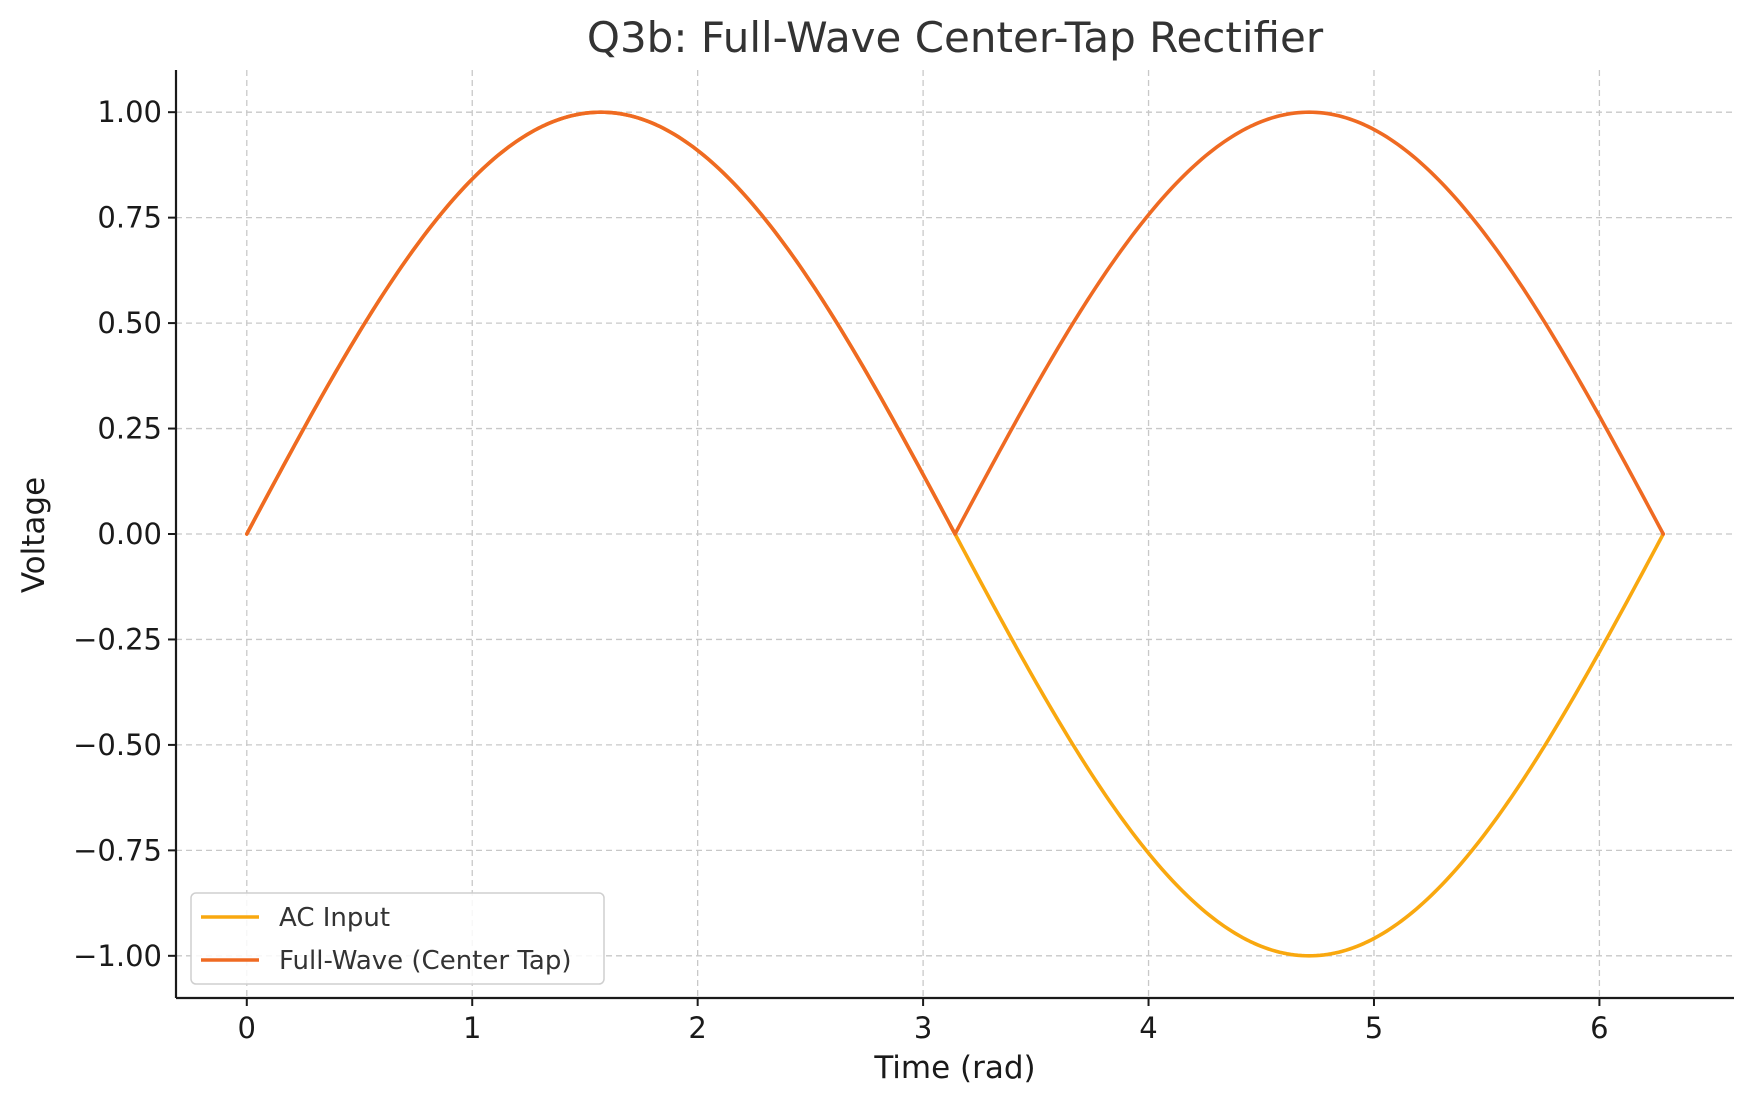 This screenshot has height=1101, width=1746. I want to click on x-tick-label: 5, so click(1374, 1028).